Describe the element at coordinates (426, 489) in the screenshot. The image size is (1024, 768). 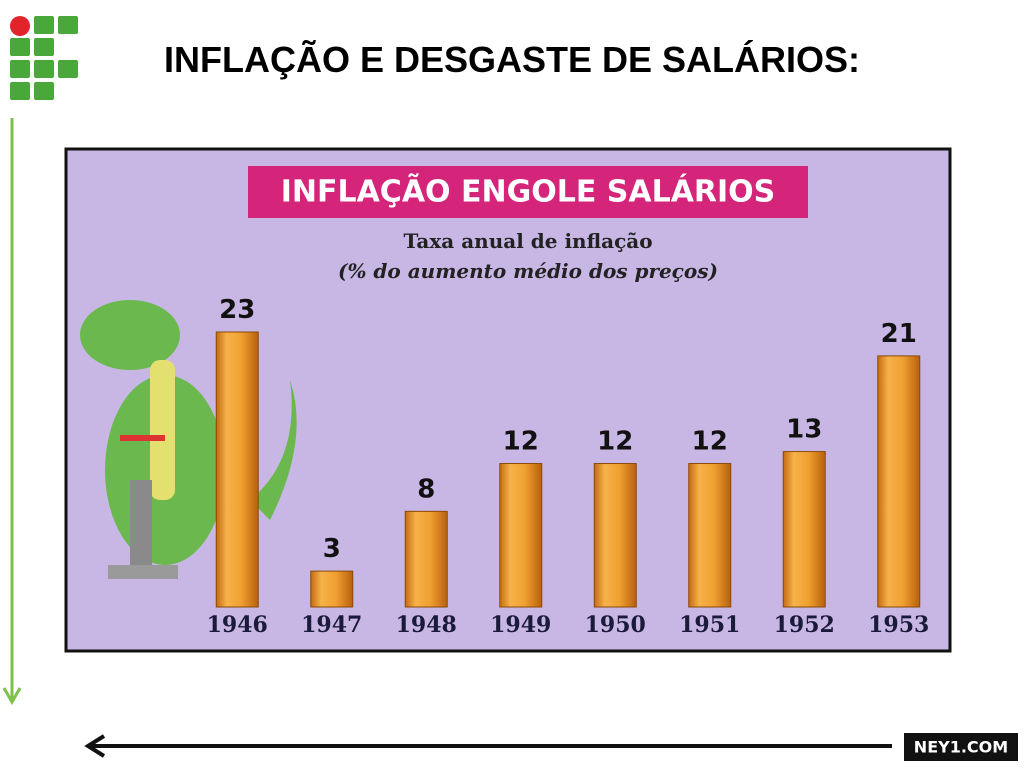
I see `data-label: 8` at that location.